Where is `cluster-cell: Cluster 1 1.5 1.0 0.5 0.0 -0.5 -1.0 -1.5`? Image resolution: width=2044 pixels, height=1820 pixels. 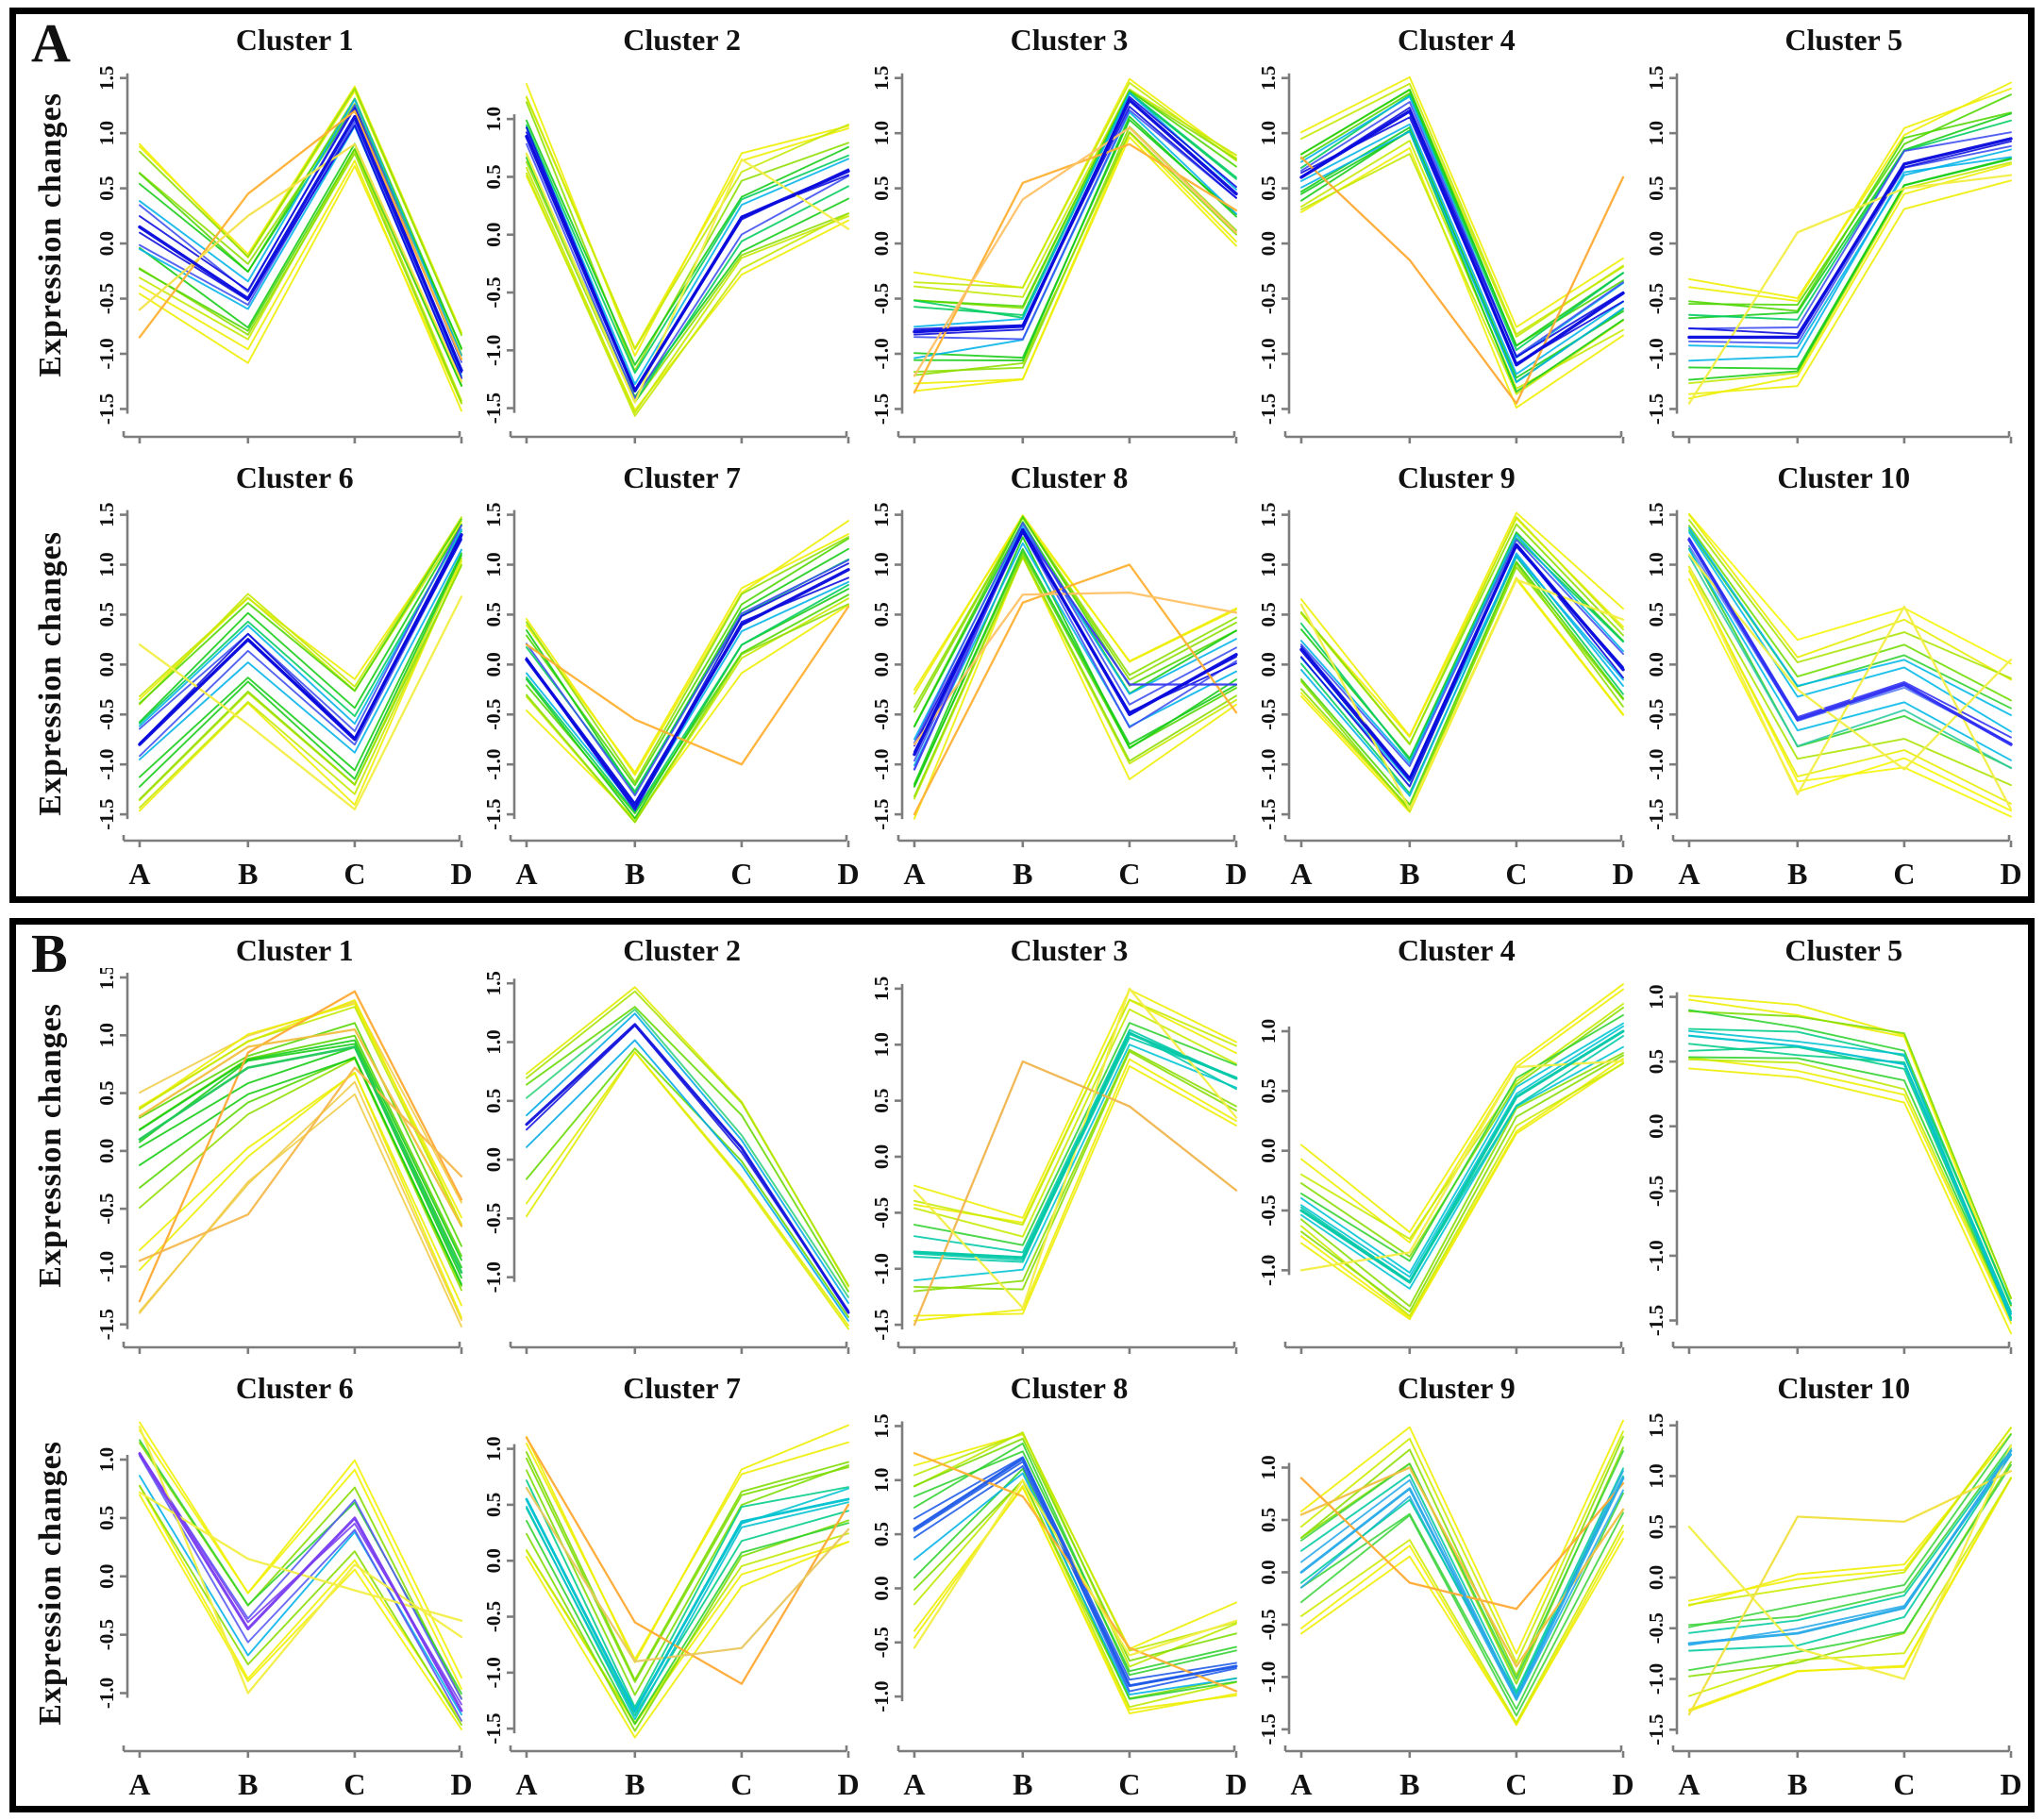 cluster-cell: Cluster 1 1.5 1.0 0.5 0.0 -0.5 -1.0 -1.5 is located at coordinates (278, 235).